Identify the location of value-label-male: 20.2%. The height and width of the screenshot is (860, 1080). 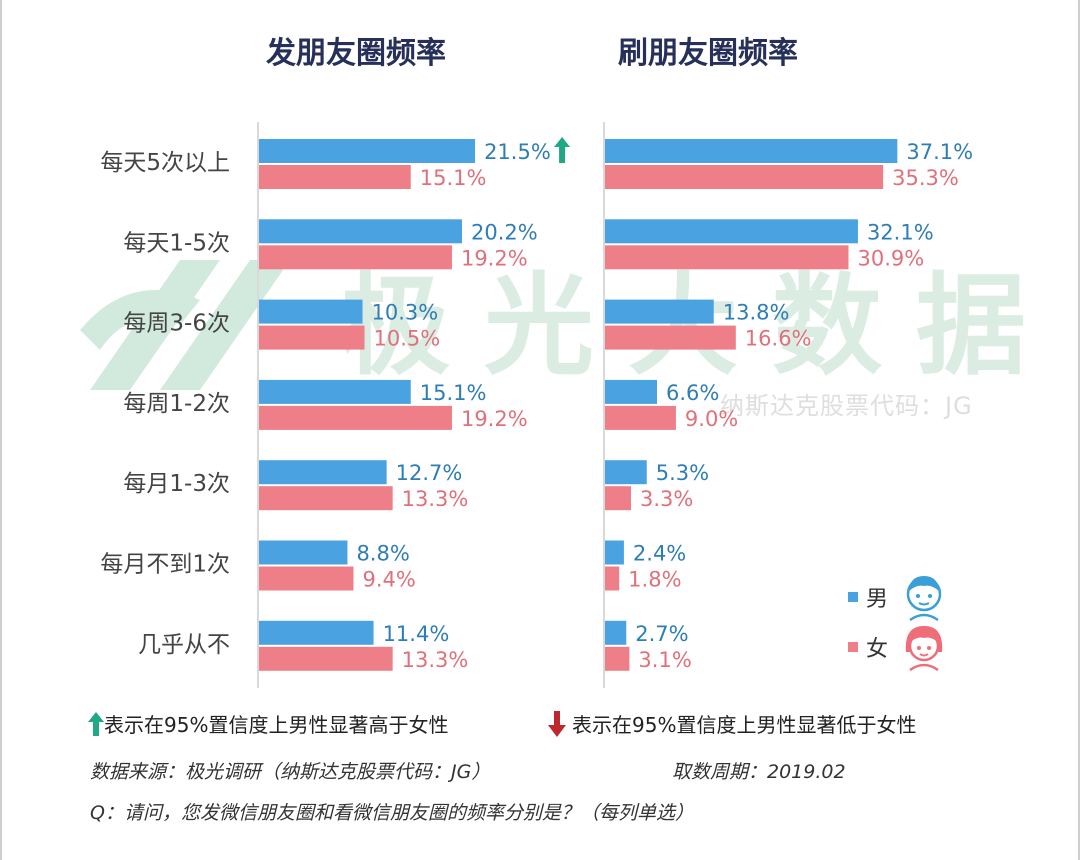
(504, 232).